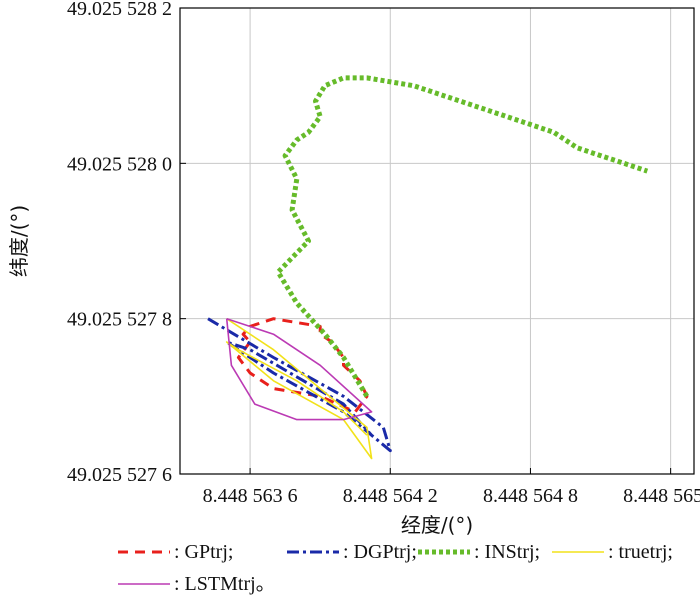 The image size is (700, 603). I want to click on legend-item-lstmtrj: : LSTMtrj。, so click(197, 584).